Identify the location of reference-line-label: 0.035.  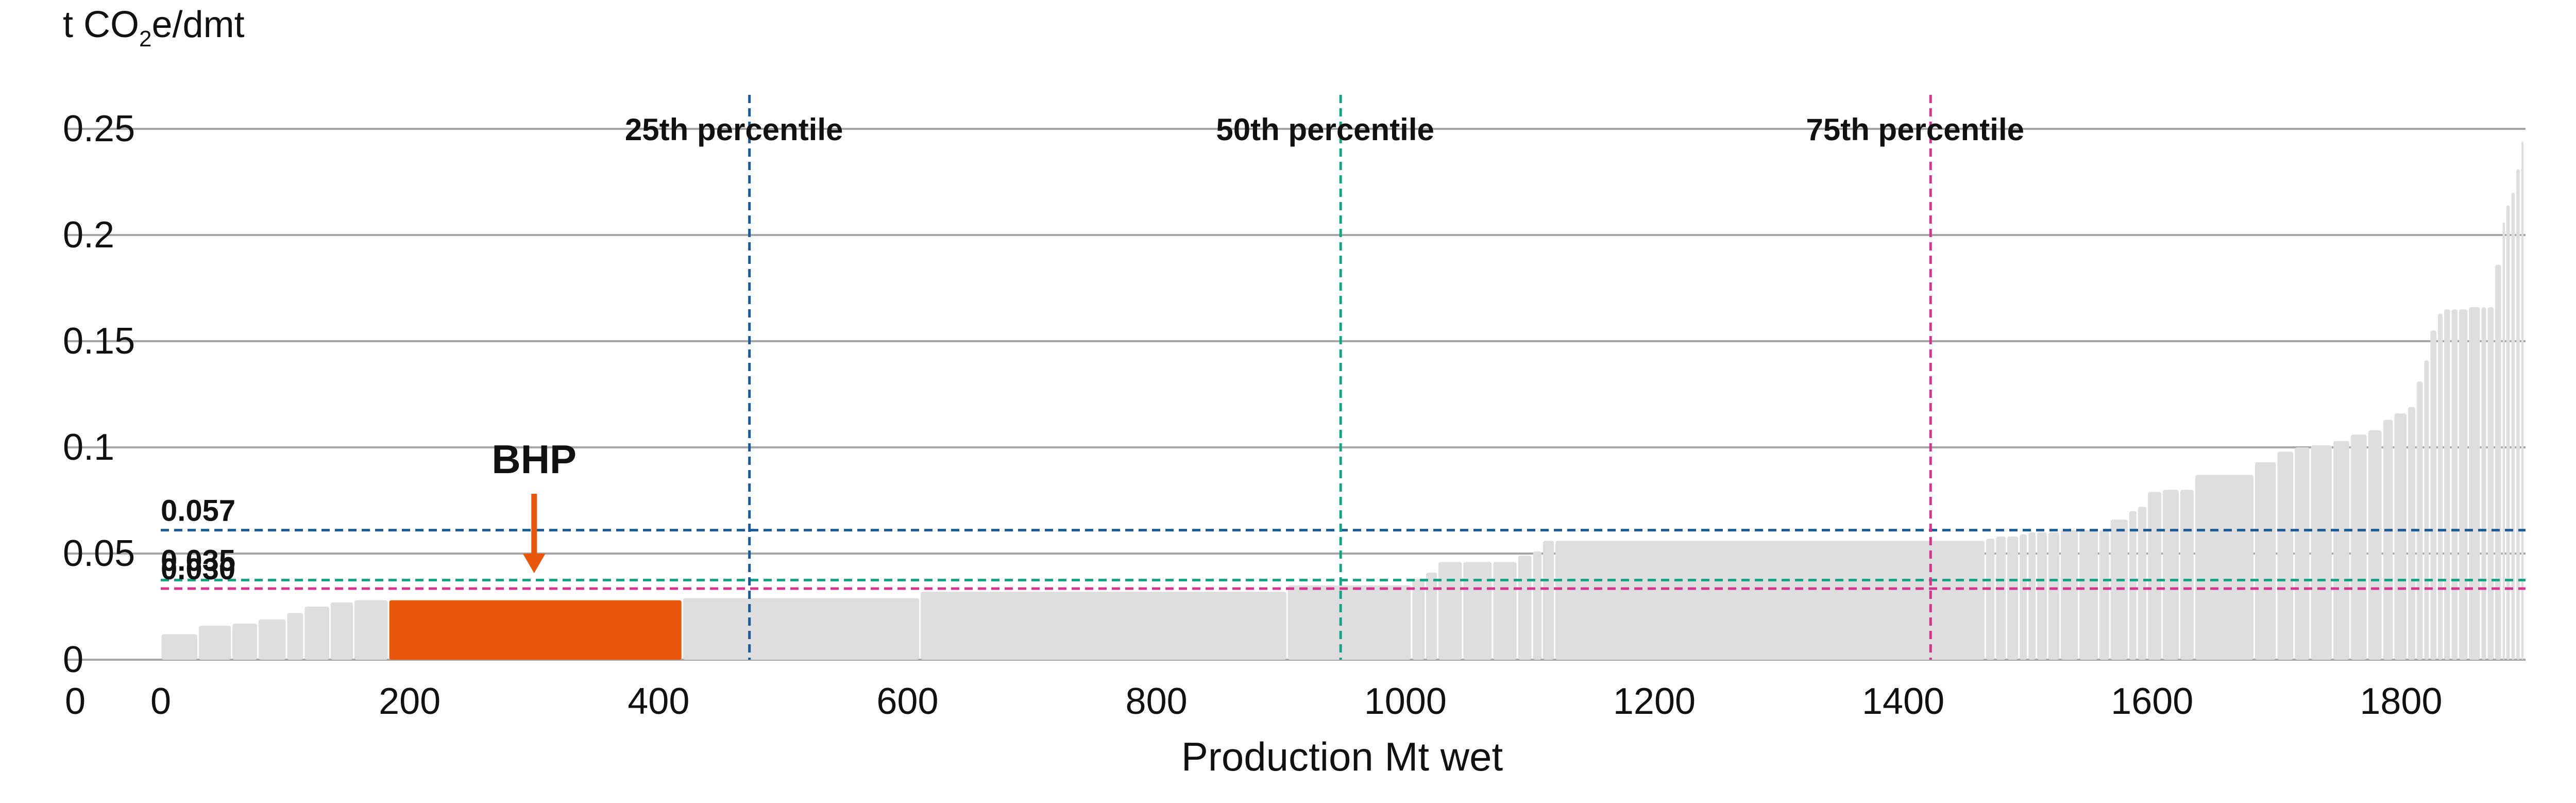
(198, 561).